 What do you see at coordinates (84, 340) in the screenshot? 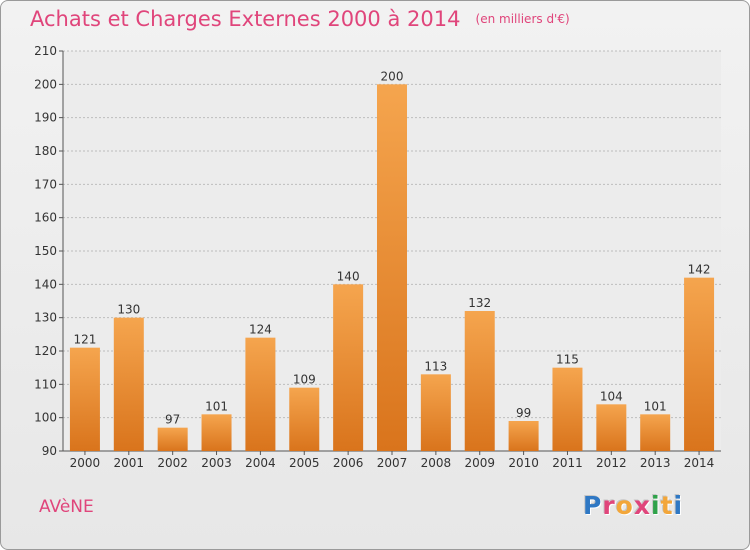
I see `bar-value-label: 121` at bounding box center [84, 340].